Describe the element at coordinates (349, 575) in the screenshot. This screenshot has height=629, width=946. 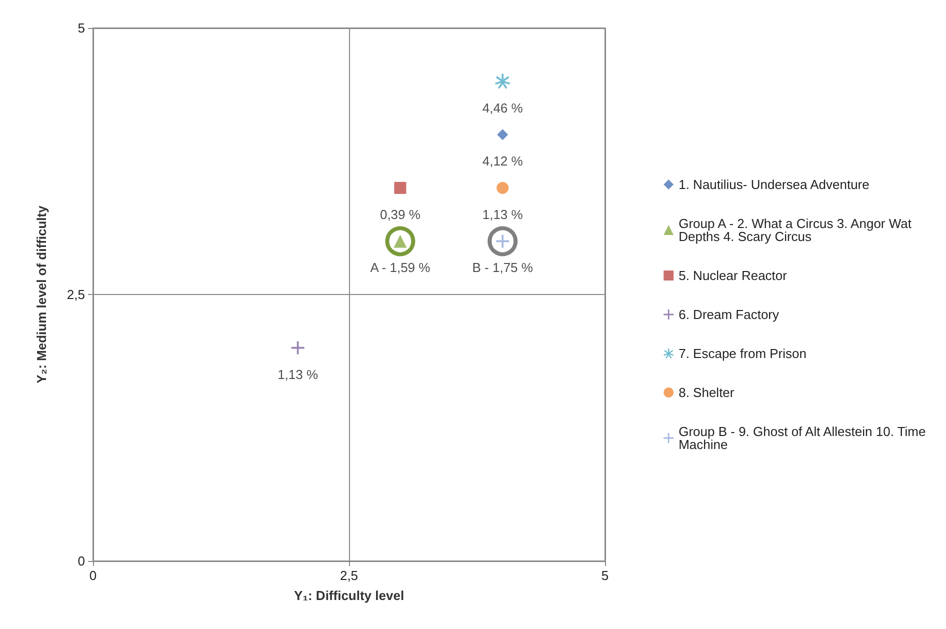
I see `x-tick-label: 2,5` at that location.